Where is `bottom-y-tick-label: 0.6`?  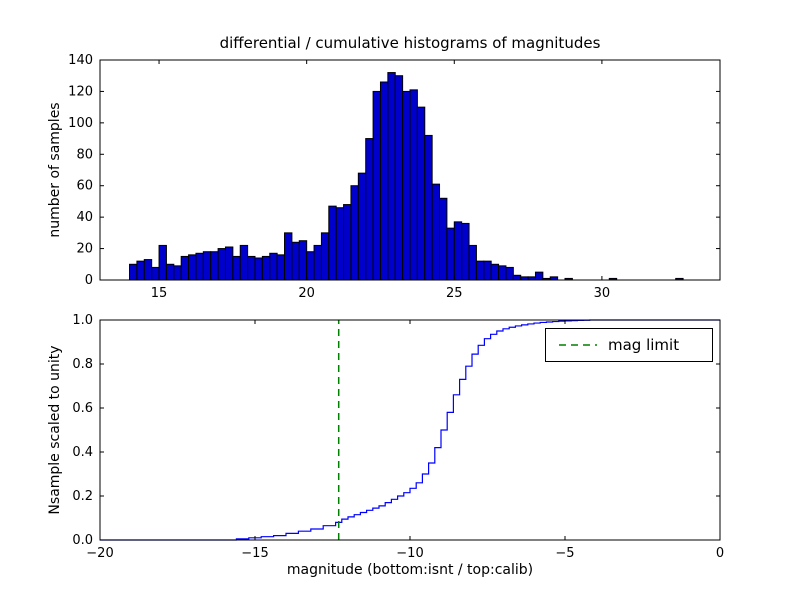
bottom-y-tick-label: 0.6 is located at coordinates (82, 408).